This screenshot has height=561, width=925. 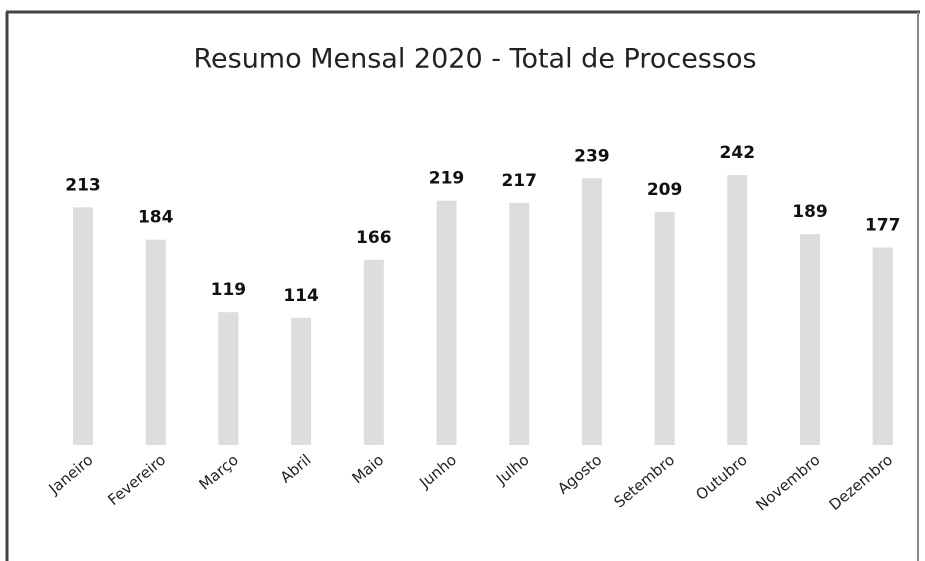 I want to click on data-label: 166, so click(x=374, y=238).